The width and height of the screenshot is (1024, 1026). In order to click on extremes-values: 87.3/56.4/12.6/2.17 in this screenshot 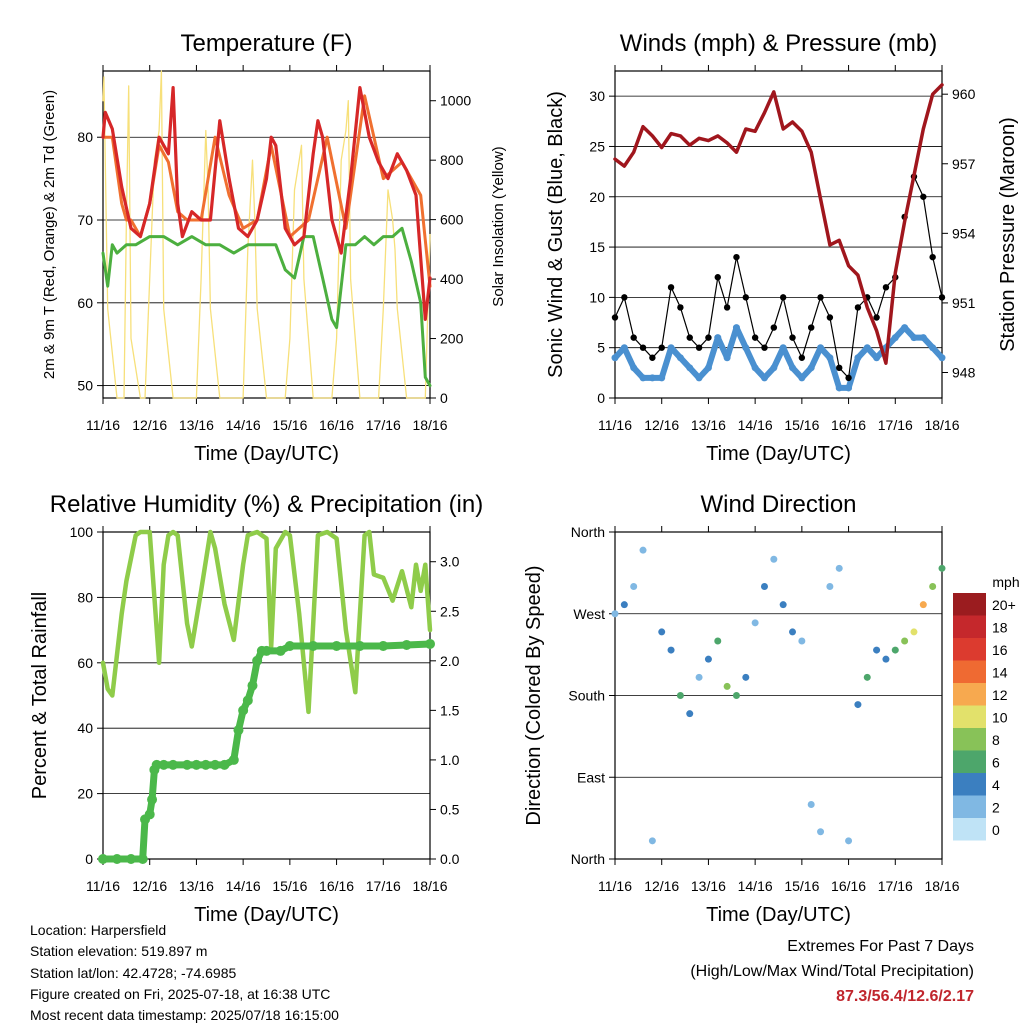, I will do `click(905, 996)`.